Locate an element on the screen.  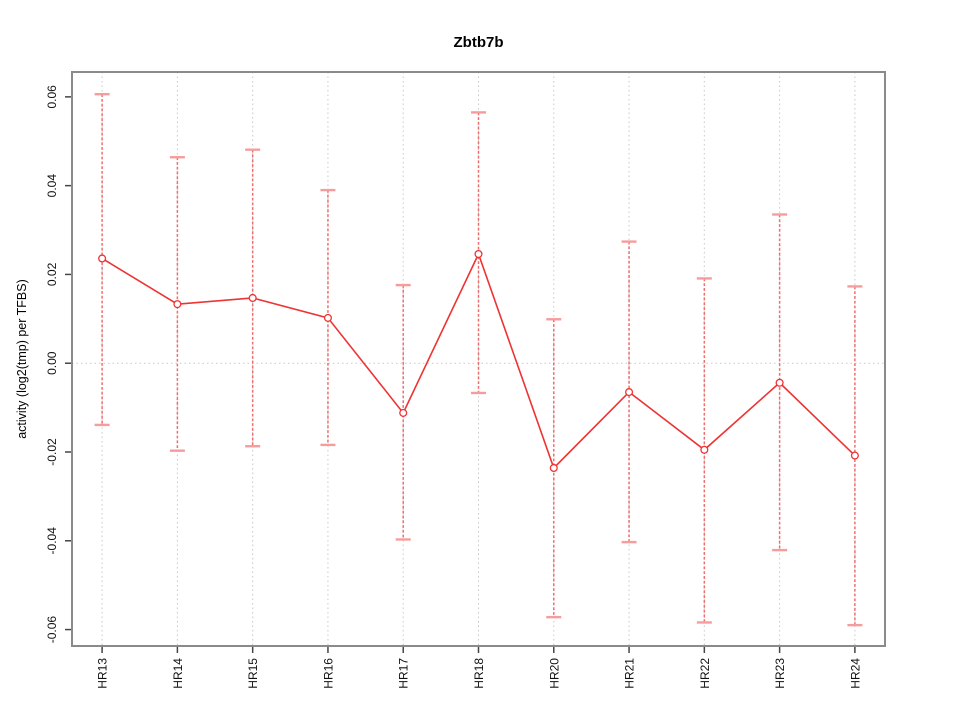
y-tick-label: -0.04 is located at coordinates (52, 541).